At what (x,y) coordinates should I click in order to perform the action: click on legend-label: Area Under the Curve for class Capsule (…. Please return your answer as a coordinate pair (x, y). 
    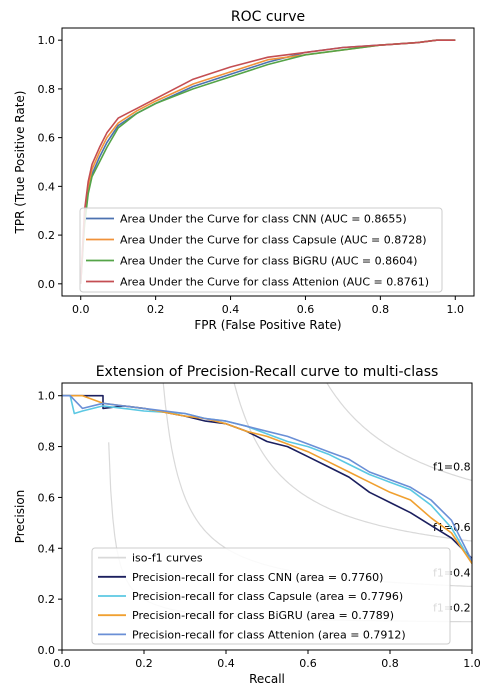
    Looking at the image, I should click on (273, 240).